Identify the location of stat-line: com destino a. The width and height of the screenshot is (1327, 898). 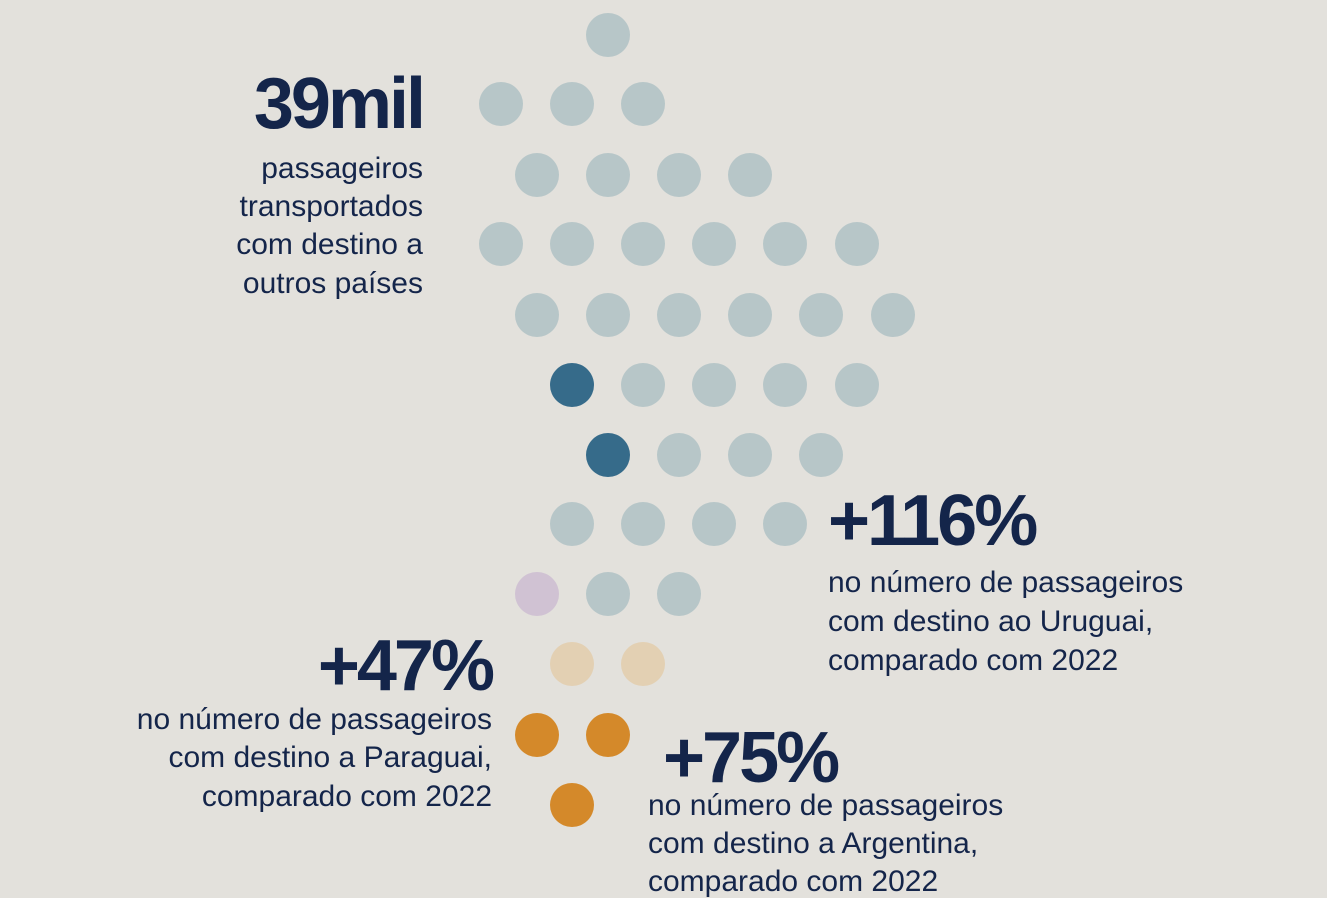
(329, 244).